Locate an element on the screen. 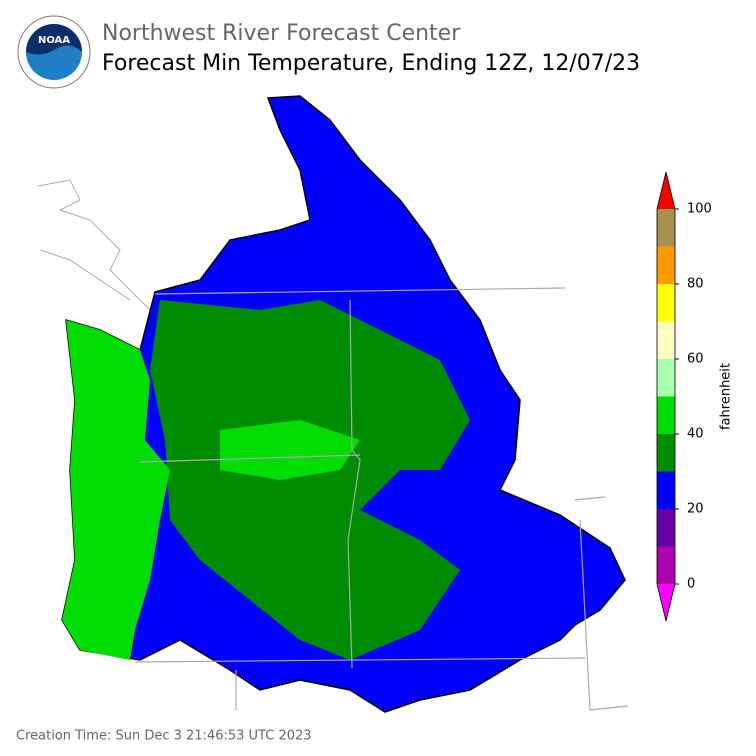 The image size is (756, 756). svg-text: NOAA is located at coordinates (54, 40).